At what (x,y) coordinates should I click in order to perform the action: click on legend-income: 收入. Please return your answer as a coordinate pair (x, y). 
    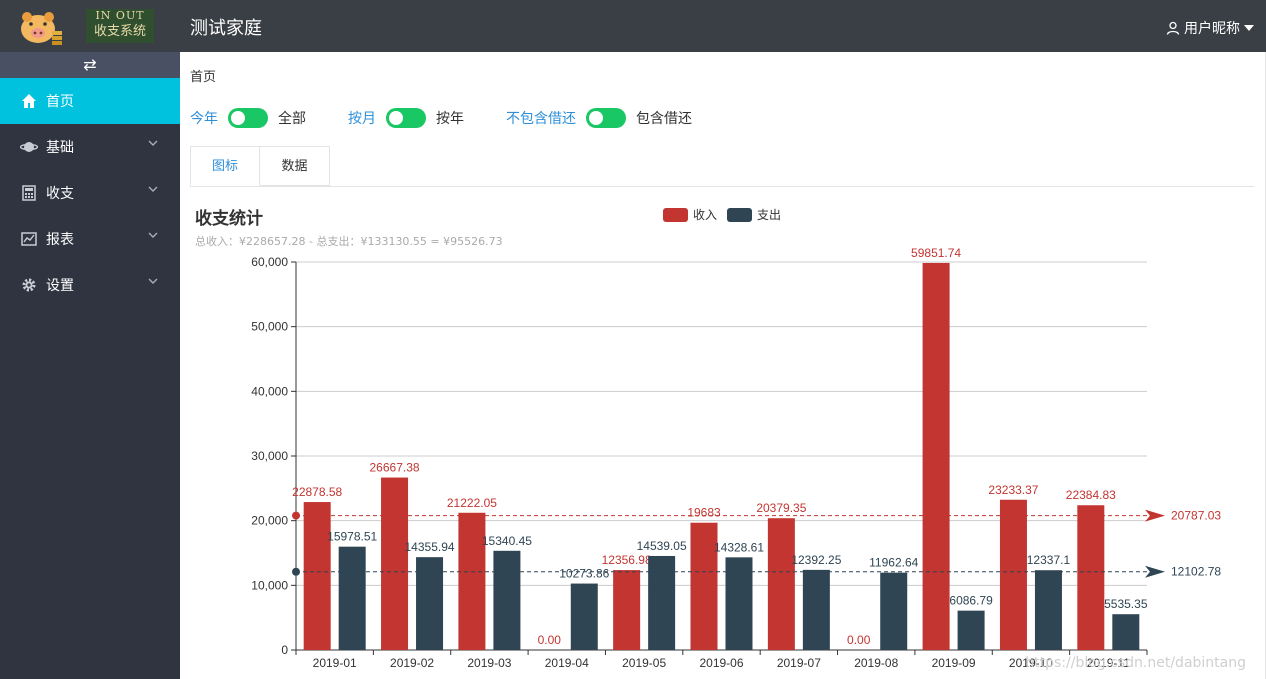
    Looking at the image, I should click on (690, 214).